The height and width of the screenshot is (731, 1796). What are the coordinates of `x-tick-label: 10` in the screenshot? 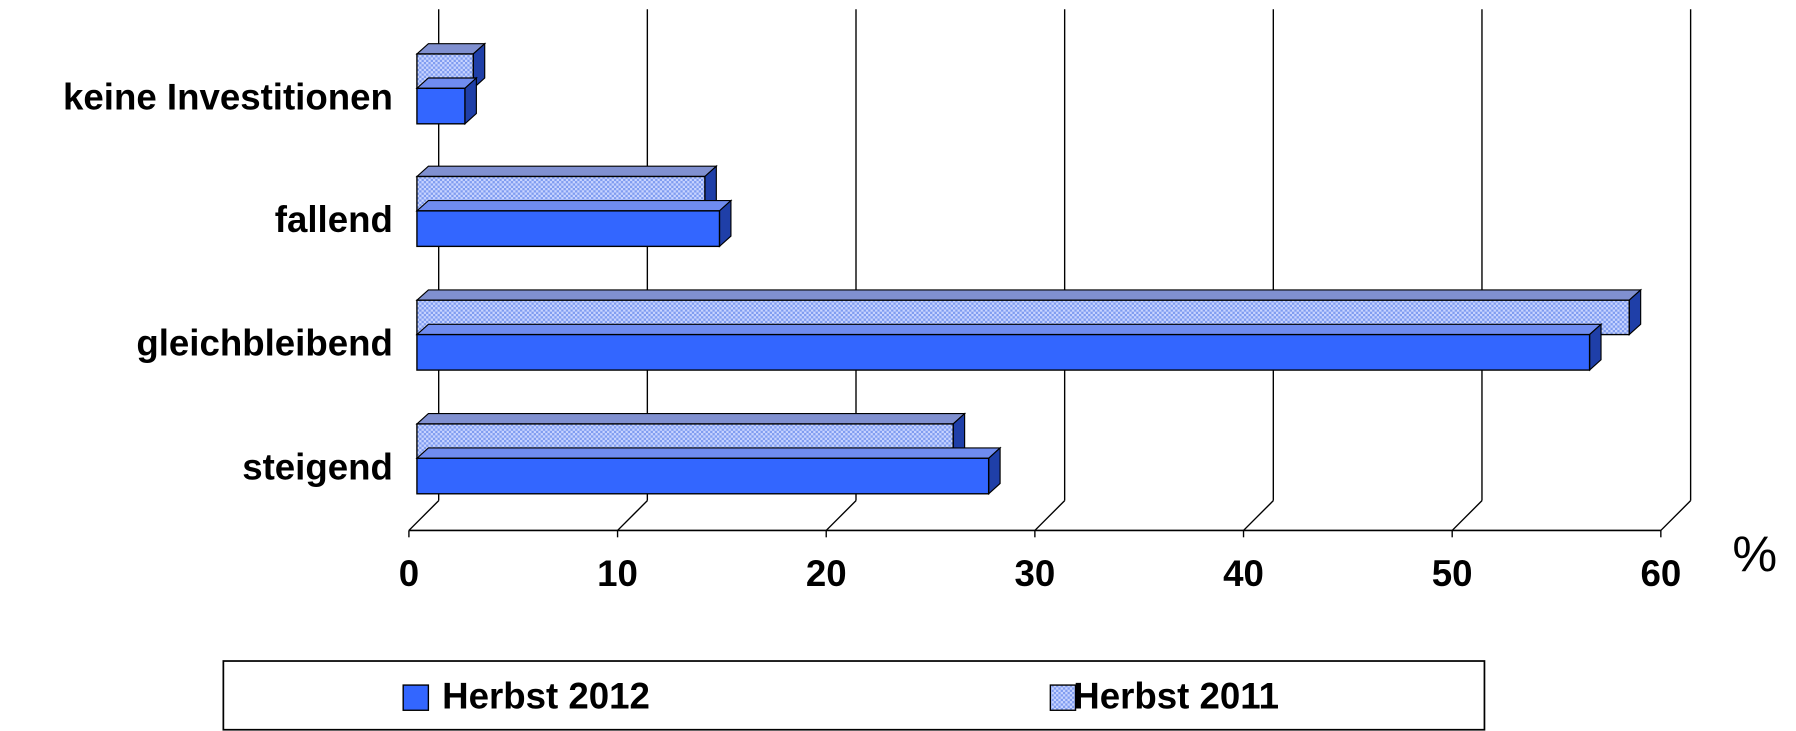 It's located at (617, 573).